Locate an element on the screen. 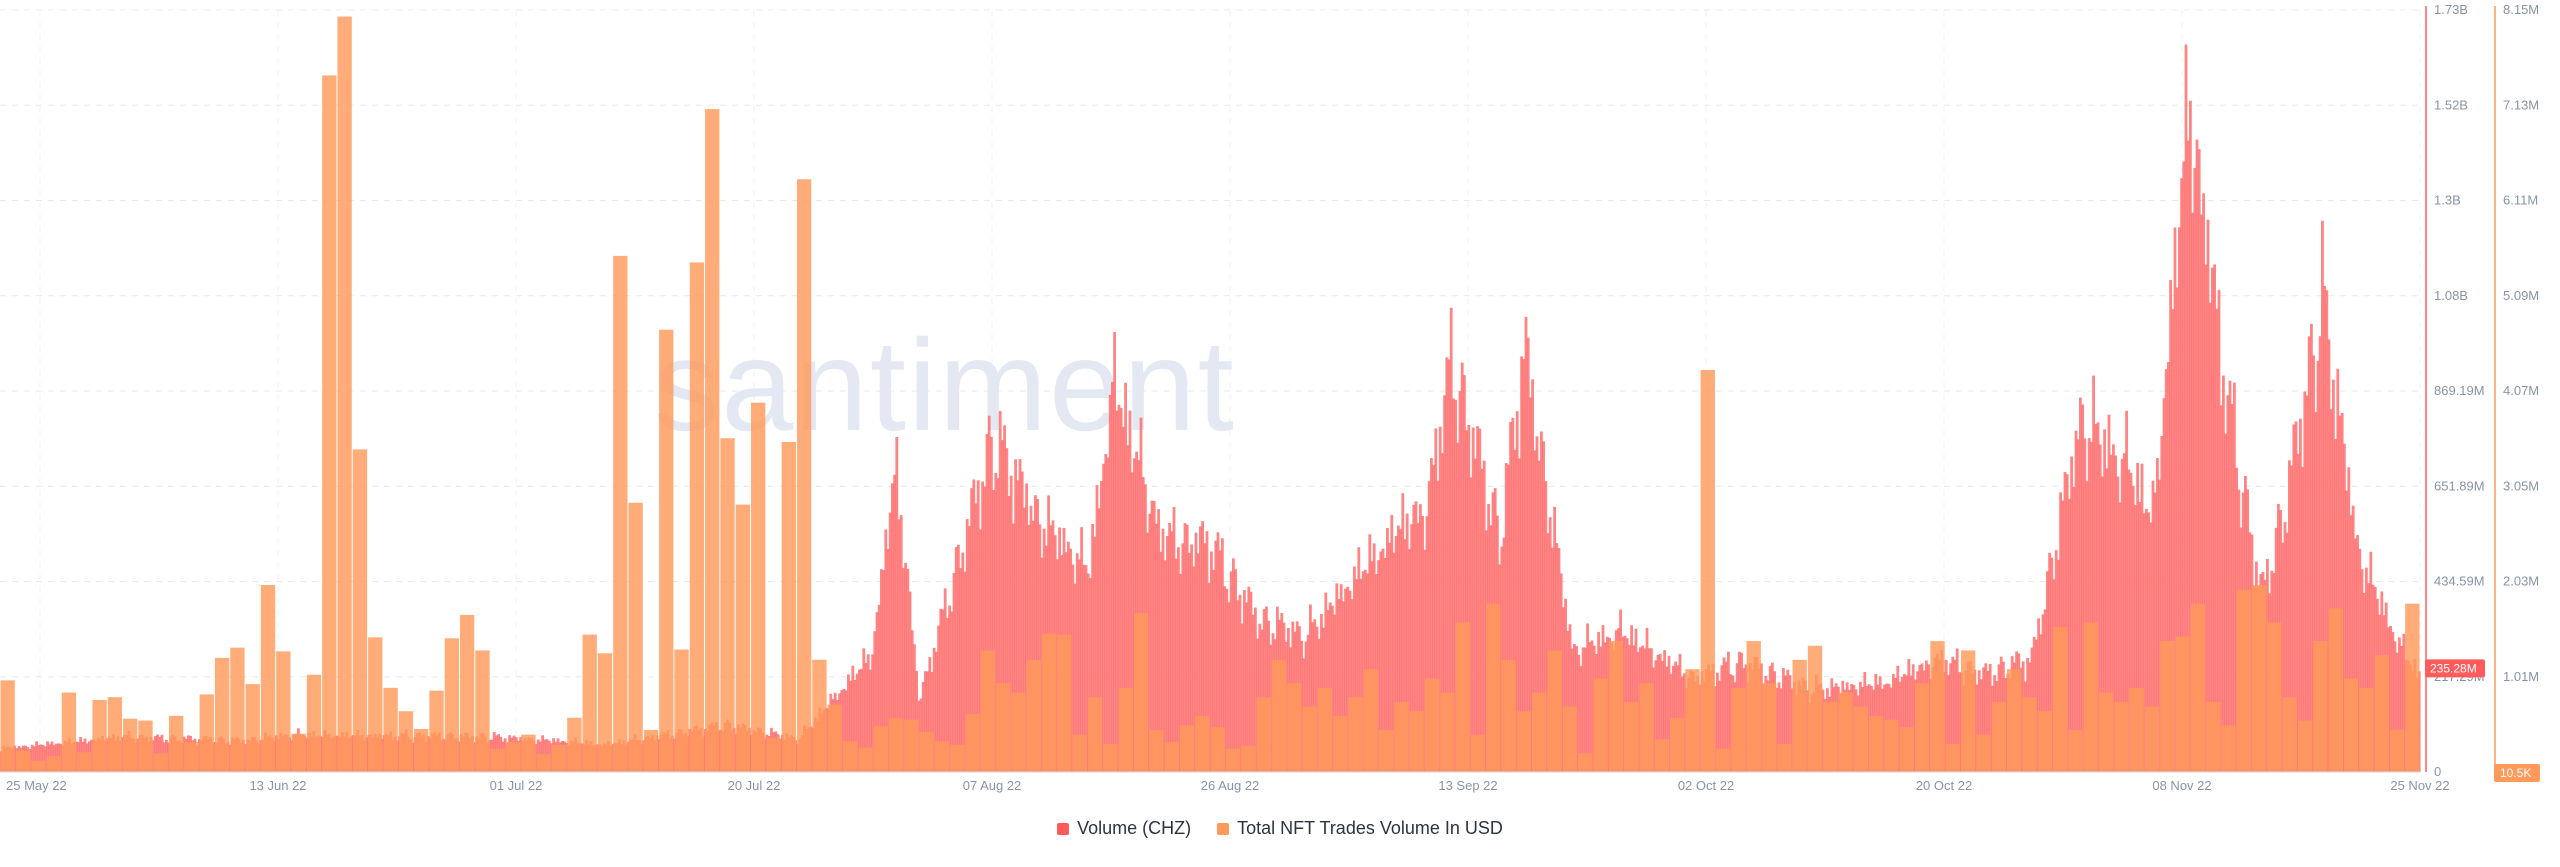 The image size is (2560, 867). y-tick-volume: 1.52B is located at coordinates (2451, 104).